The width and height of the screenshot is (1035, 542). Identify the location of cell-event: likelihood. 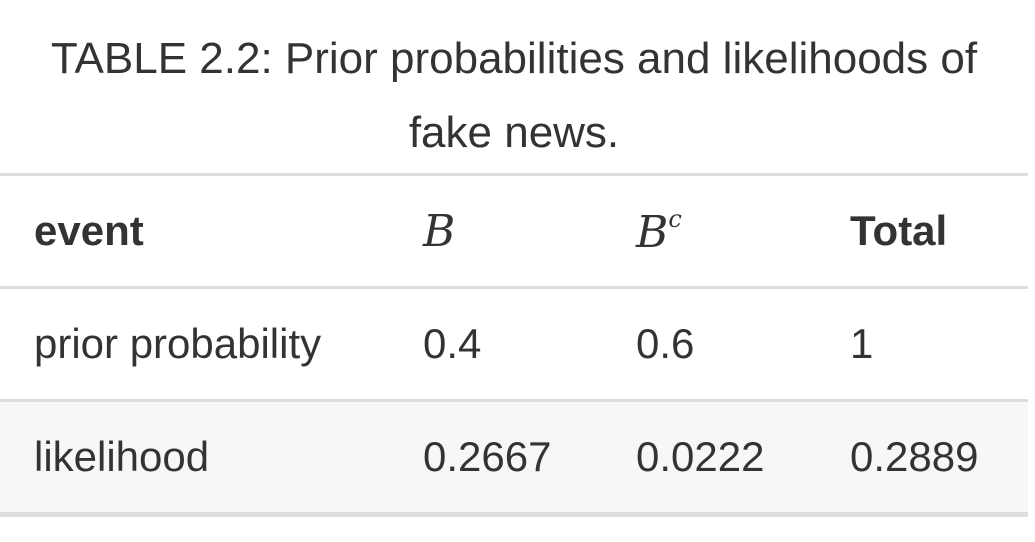
(211, 458).